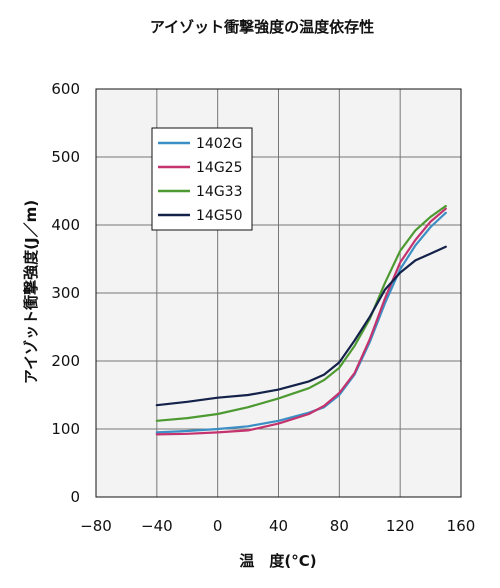 This screenshot has width=500, height=588. I want to click on y-tick-label: 400, so click(65, 225).